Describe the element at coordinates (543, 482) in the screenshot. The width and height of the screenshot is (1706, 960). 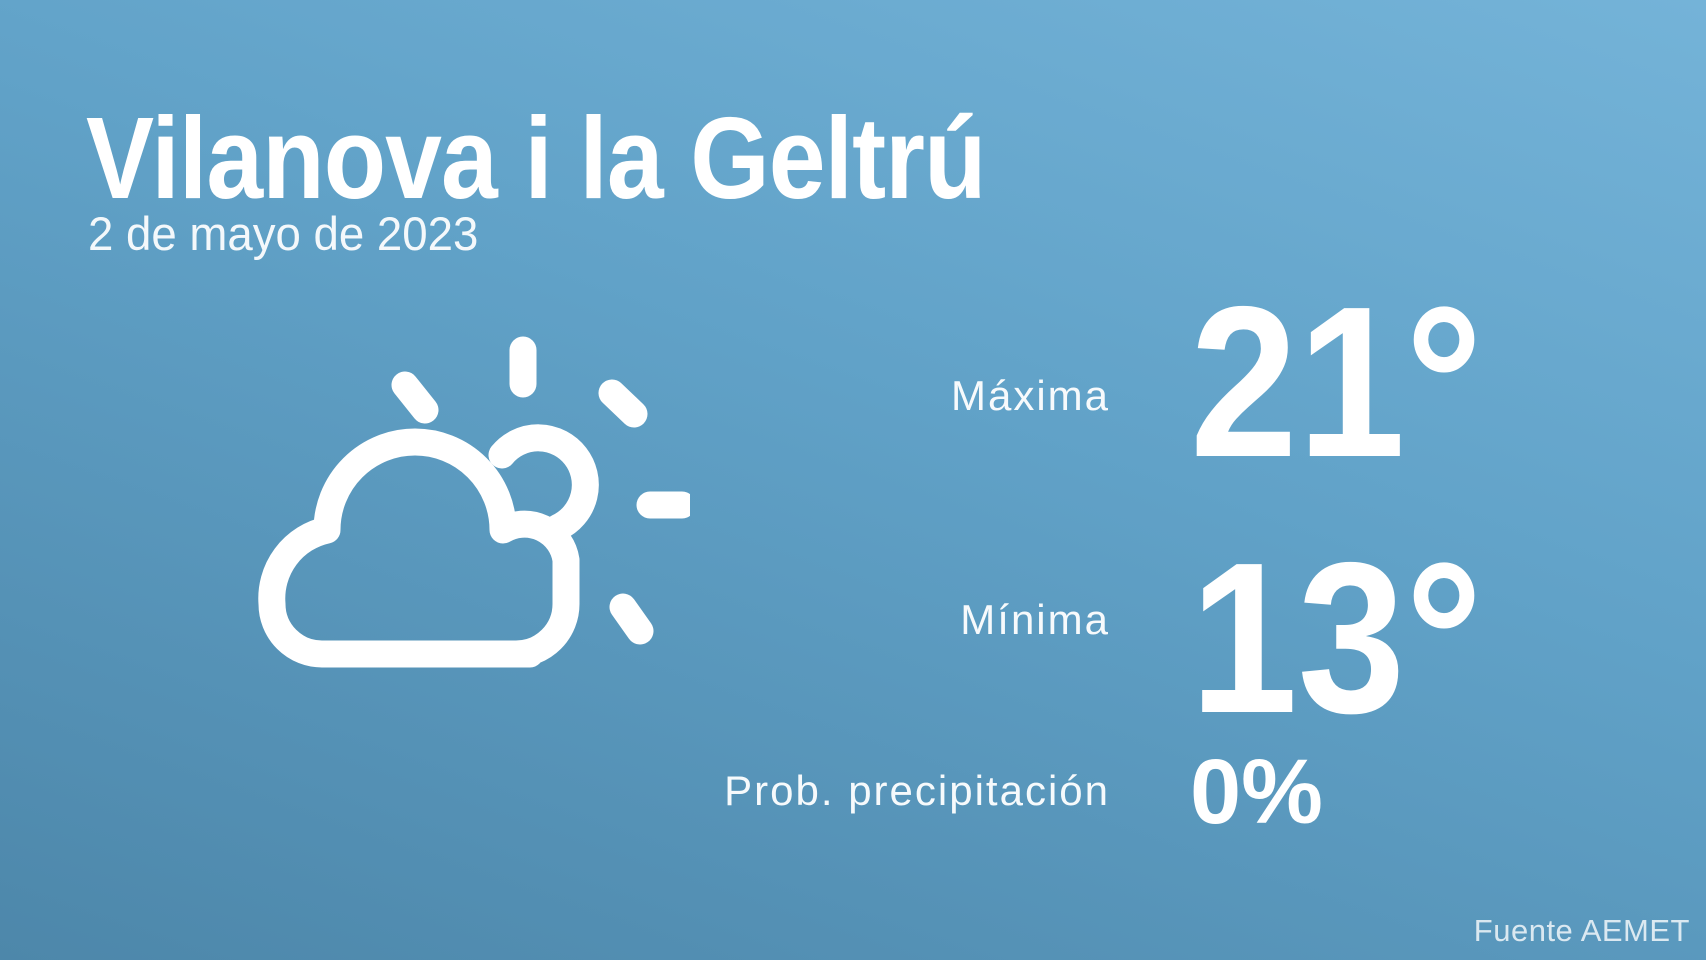
I see `sun-disc` at that location.